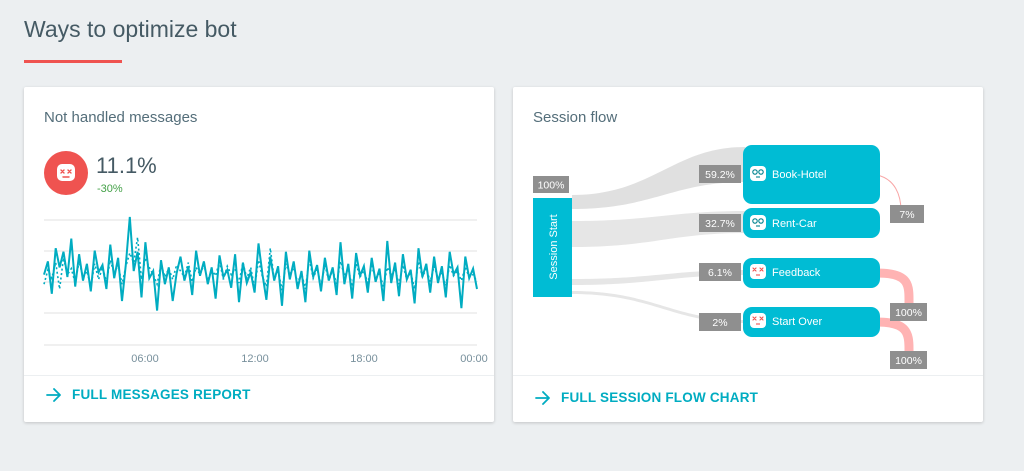 Image resolution: width=1024 pixels, height=471 pixels. I want to click on node-label-book-hotel: Book-Hotel, so click(799, 175).